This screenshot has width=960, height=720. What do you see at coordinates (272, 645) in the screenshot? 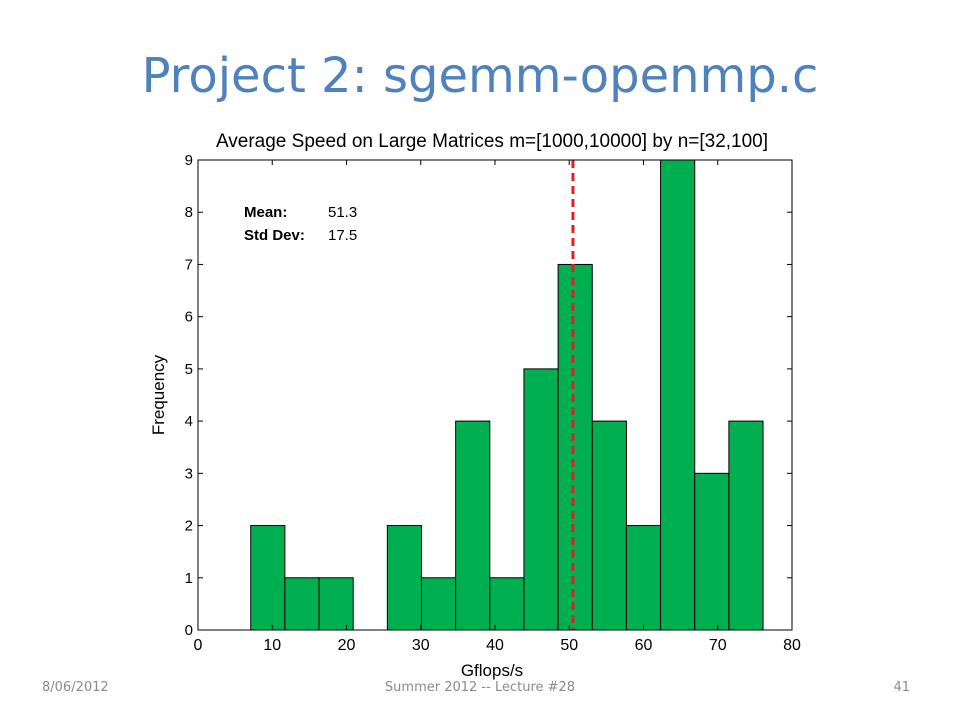
I see `x-tick-label: 10` at bounding box center [272, 645].